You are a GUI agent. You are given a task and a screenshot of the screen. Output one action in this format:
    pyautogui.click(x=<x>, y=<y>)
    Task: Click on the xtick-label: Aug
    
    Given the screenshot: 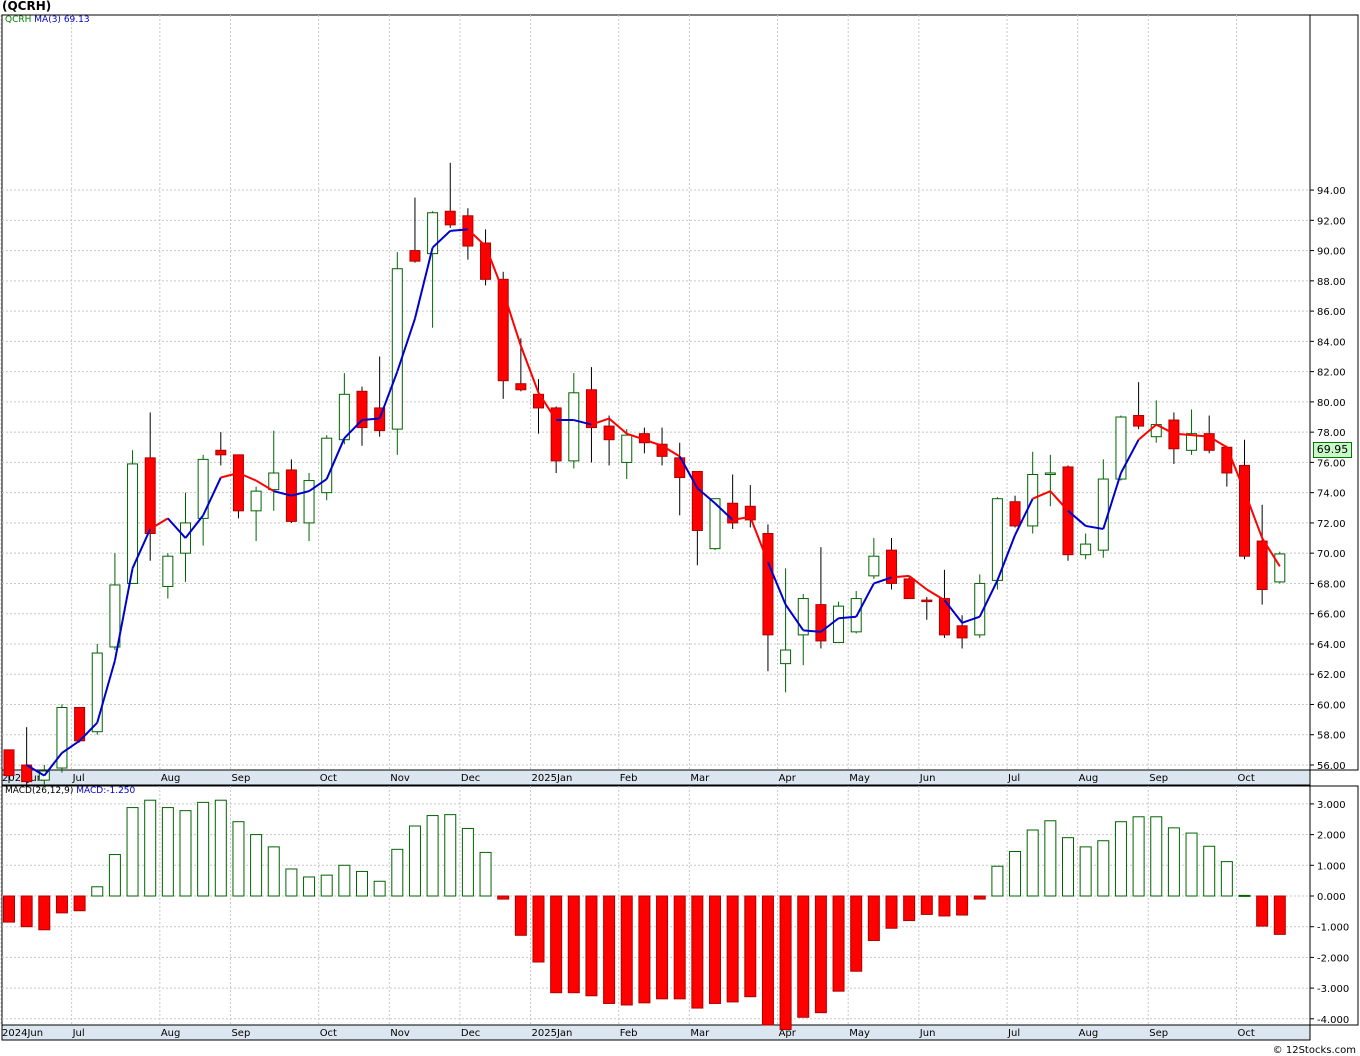 What is the action you would take?
    pyautogui.click(x=1089, y=1033)
    